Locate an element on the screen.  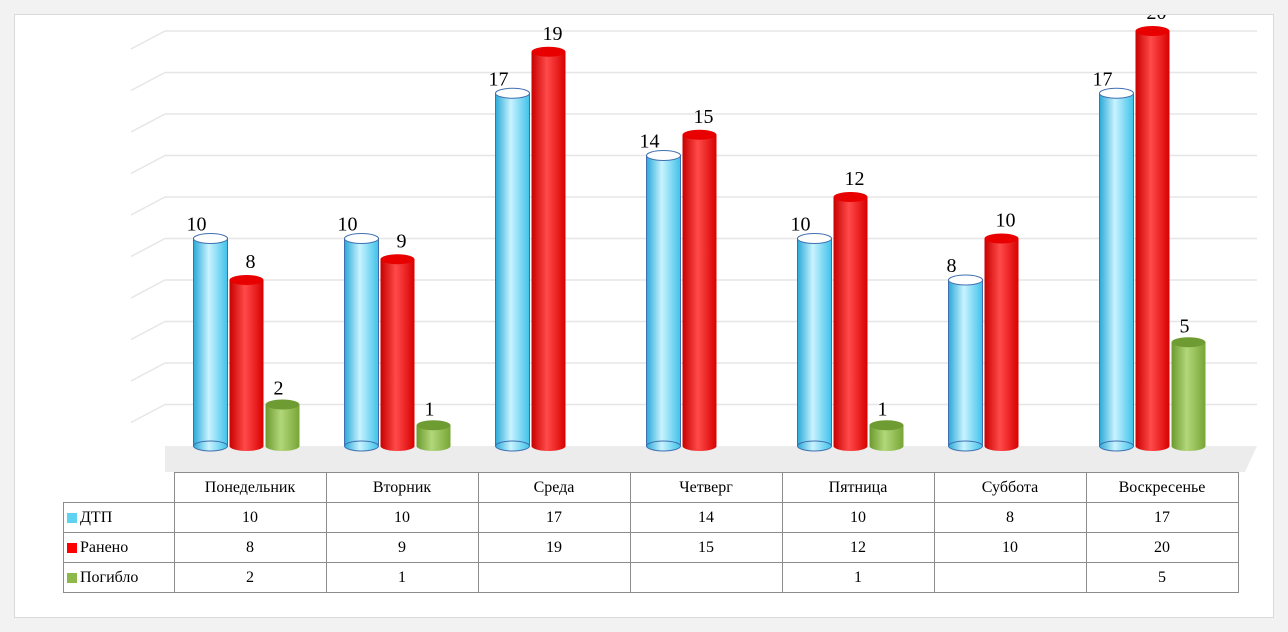
category-label-0: Понедельник is located at coordinates (250, 487).